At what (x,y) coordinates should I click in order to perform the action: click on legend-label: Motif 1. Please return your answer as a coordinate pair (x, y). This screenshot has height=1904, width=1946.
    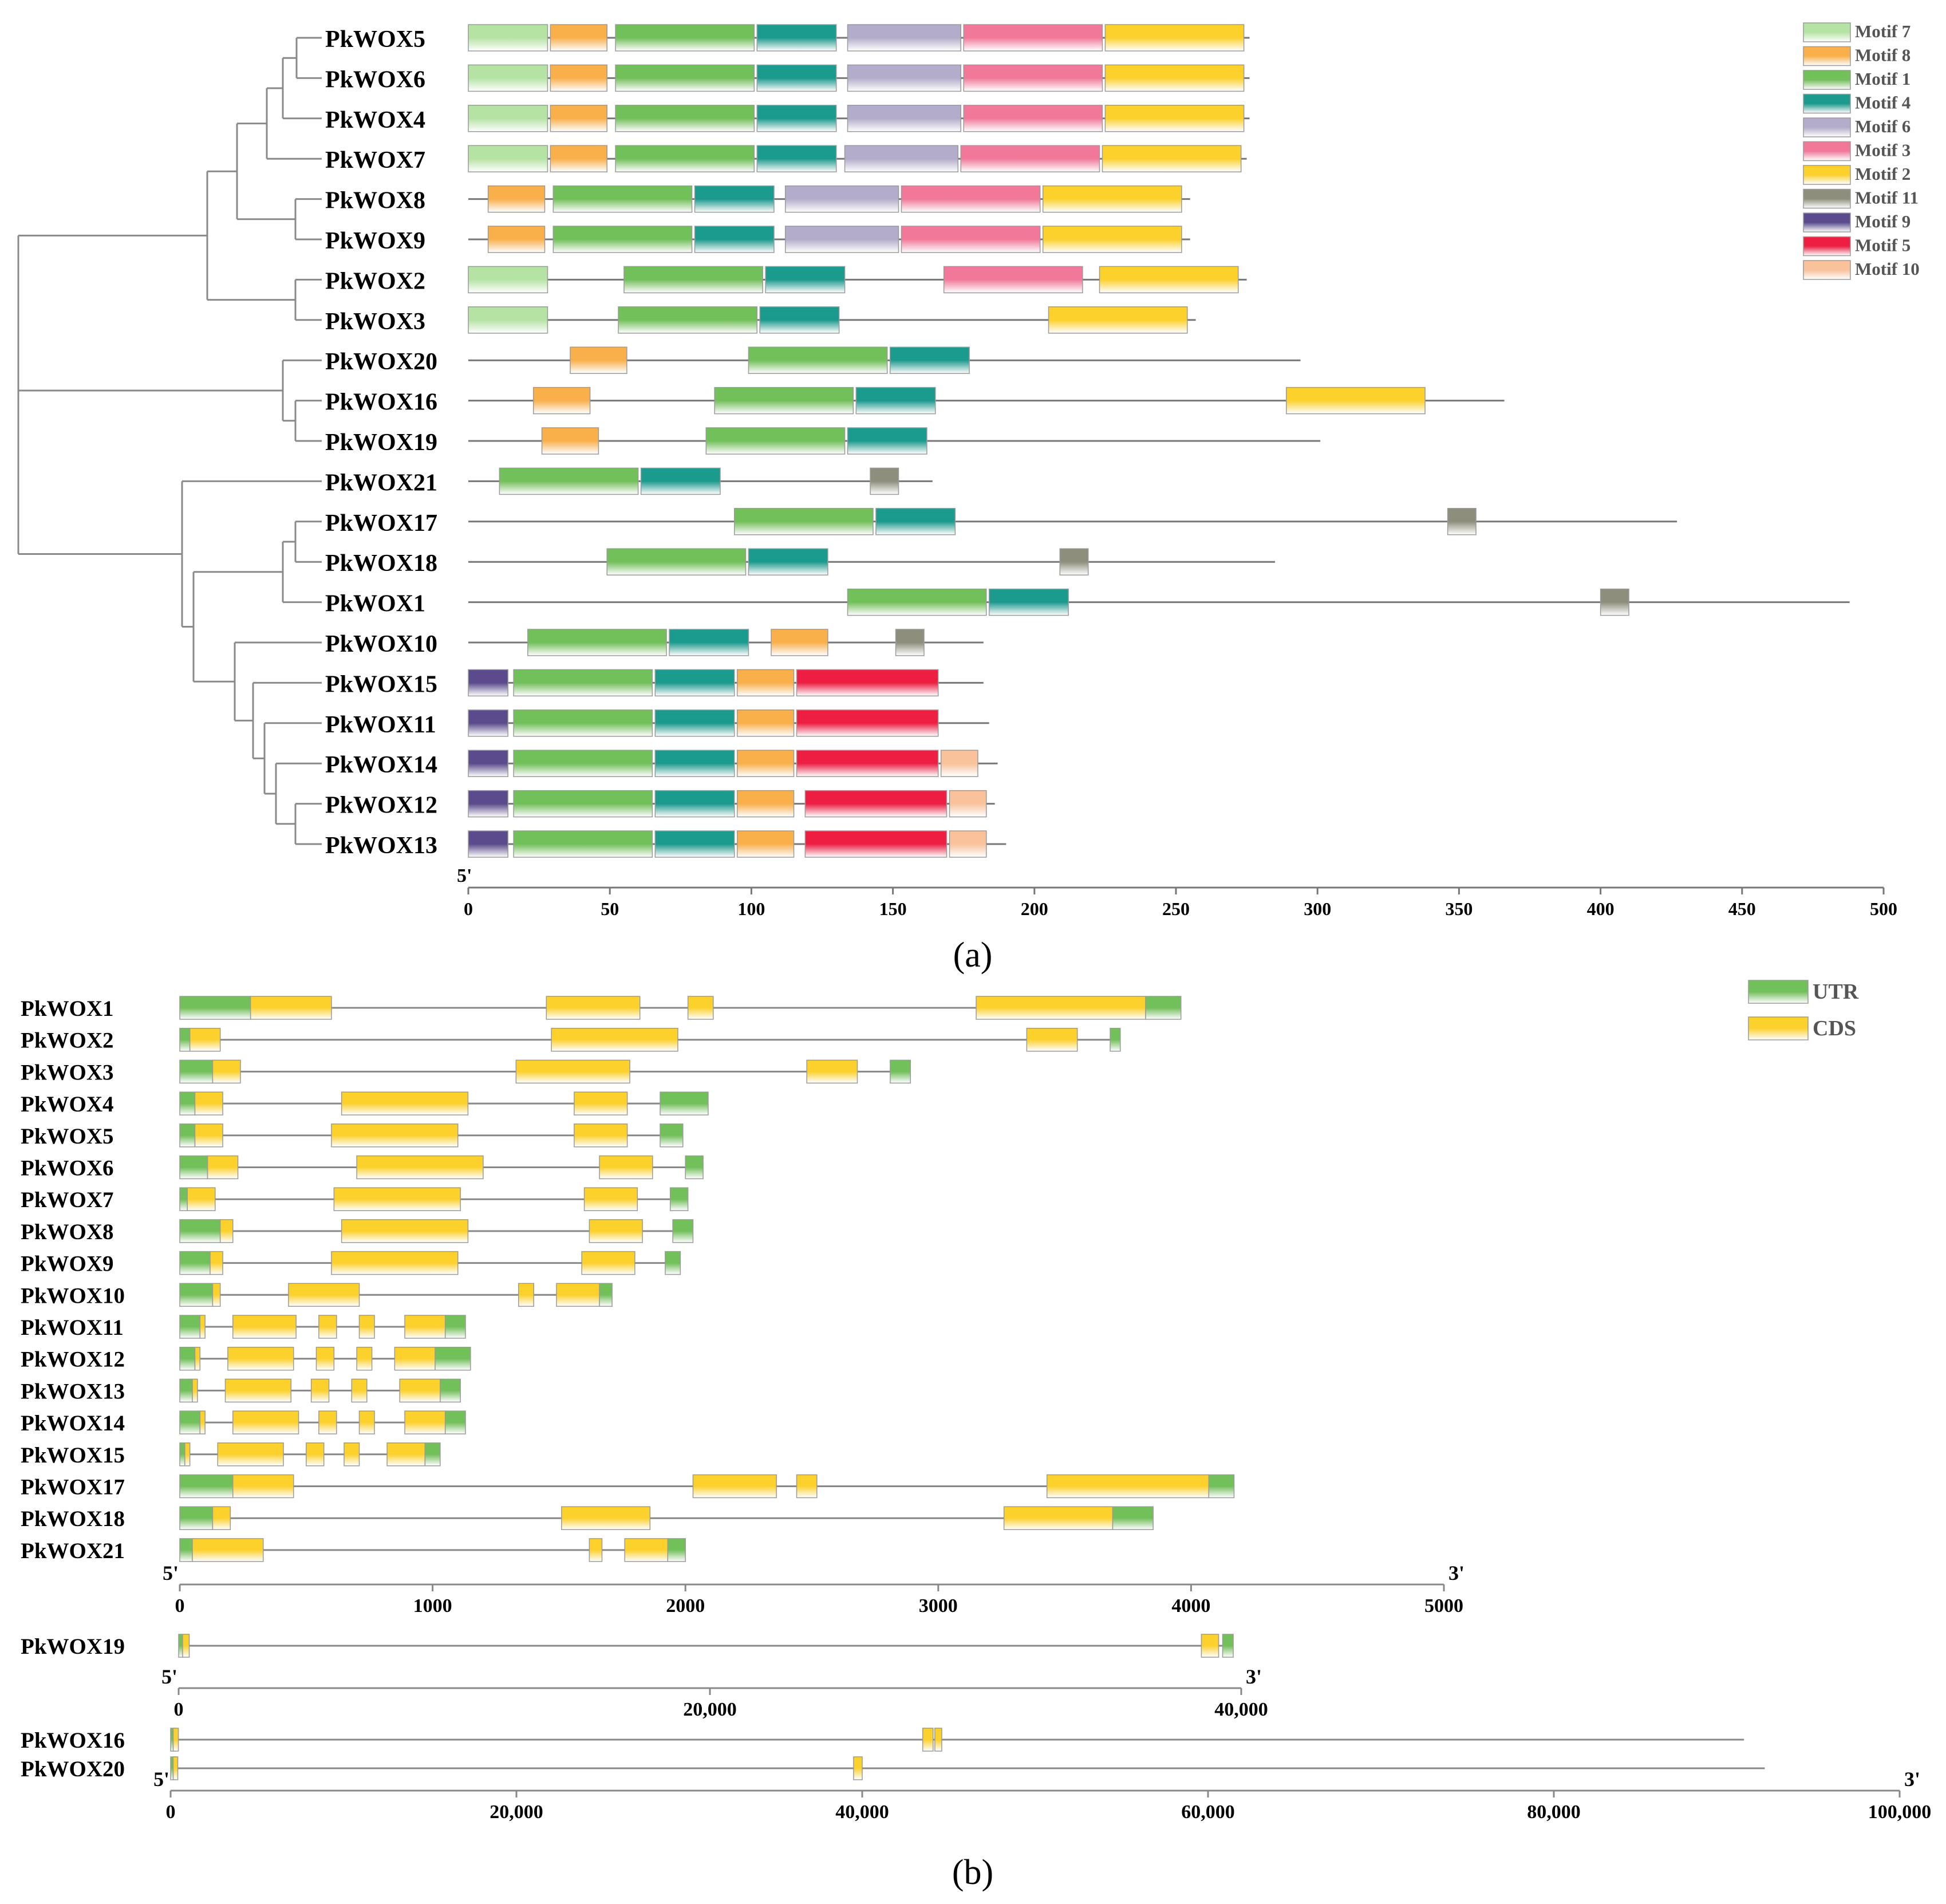
    Looking at the image, I should click on (1883, 79).